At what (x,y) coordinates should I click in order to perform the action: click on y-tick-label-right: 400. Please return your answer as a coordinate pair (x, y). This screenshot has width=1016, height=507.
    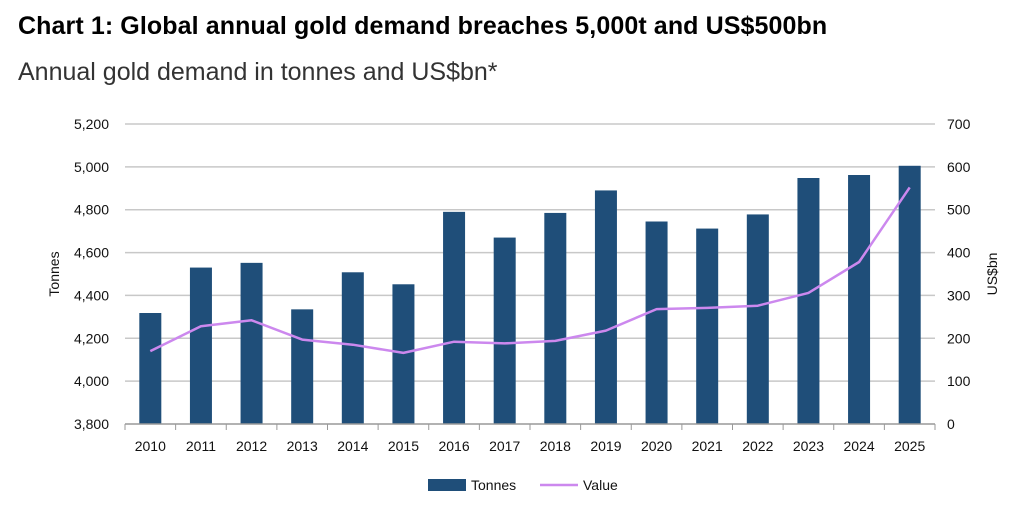
    Looking at the image, I should click on (959, 253).